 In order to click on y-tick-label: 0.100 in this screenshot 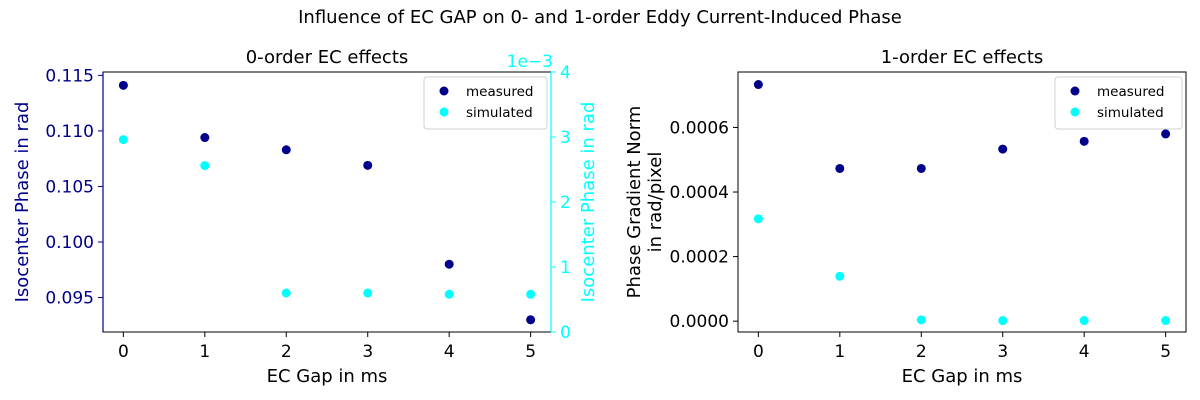, I will do `click(69, 243)`.